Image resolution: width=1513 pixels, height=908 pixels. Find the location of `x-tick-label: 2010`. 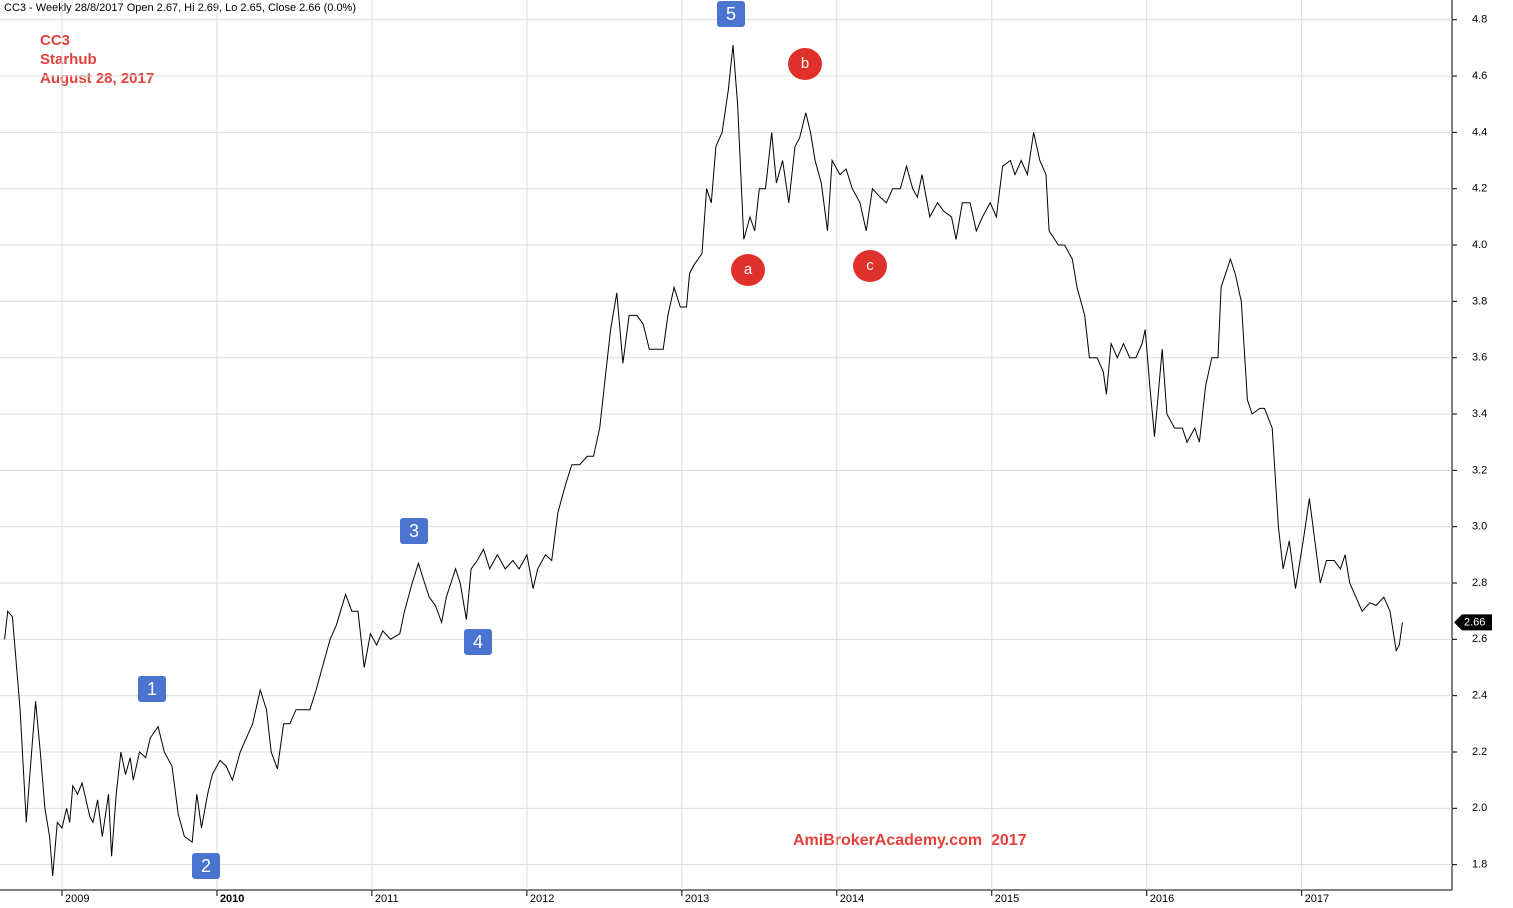

x-tick-label: 2010 is located at coordinates (232, 899).